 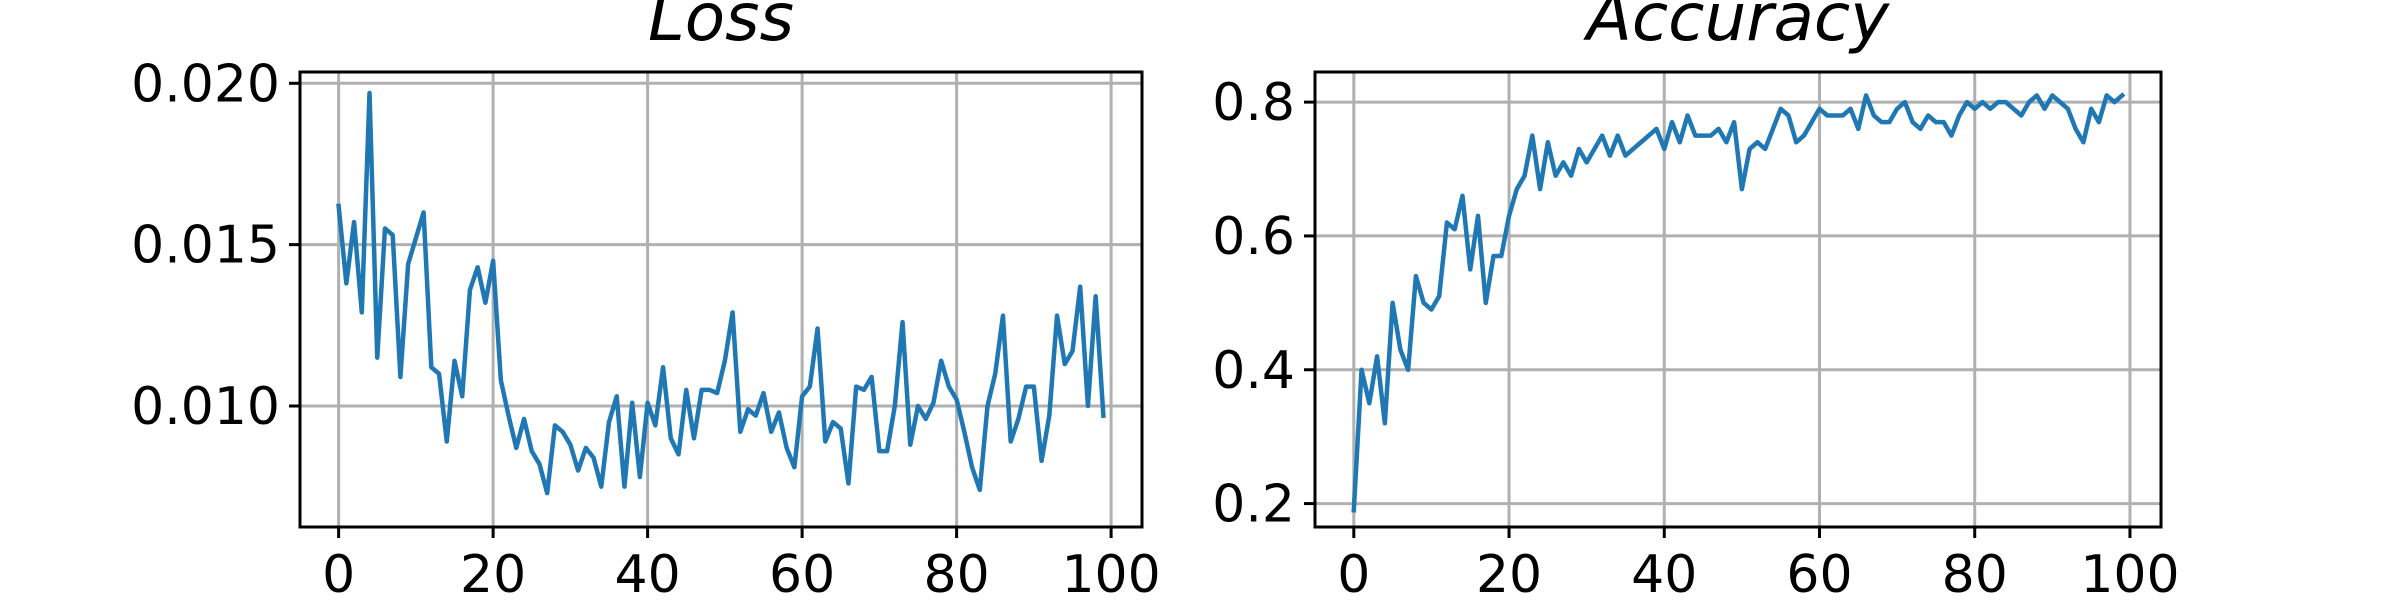 I want to click on accuracy-ytick-label: 0.6, so click(x=1253, y=237).